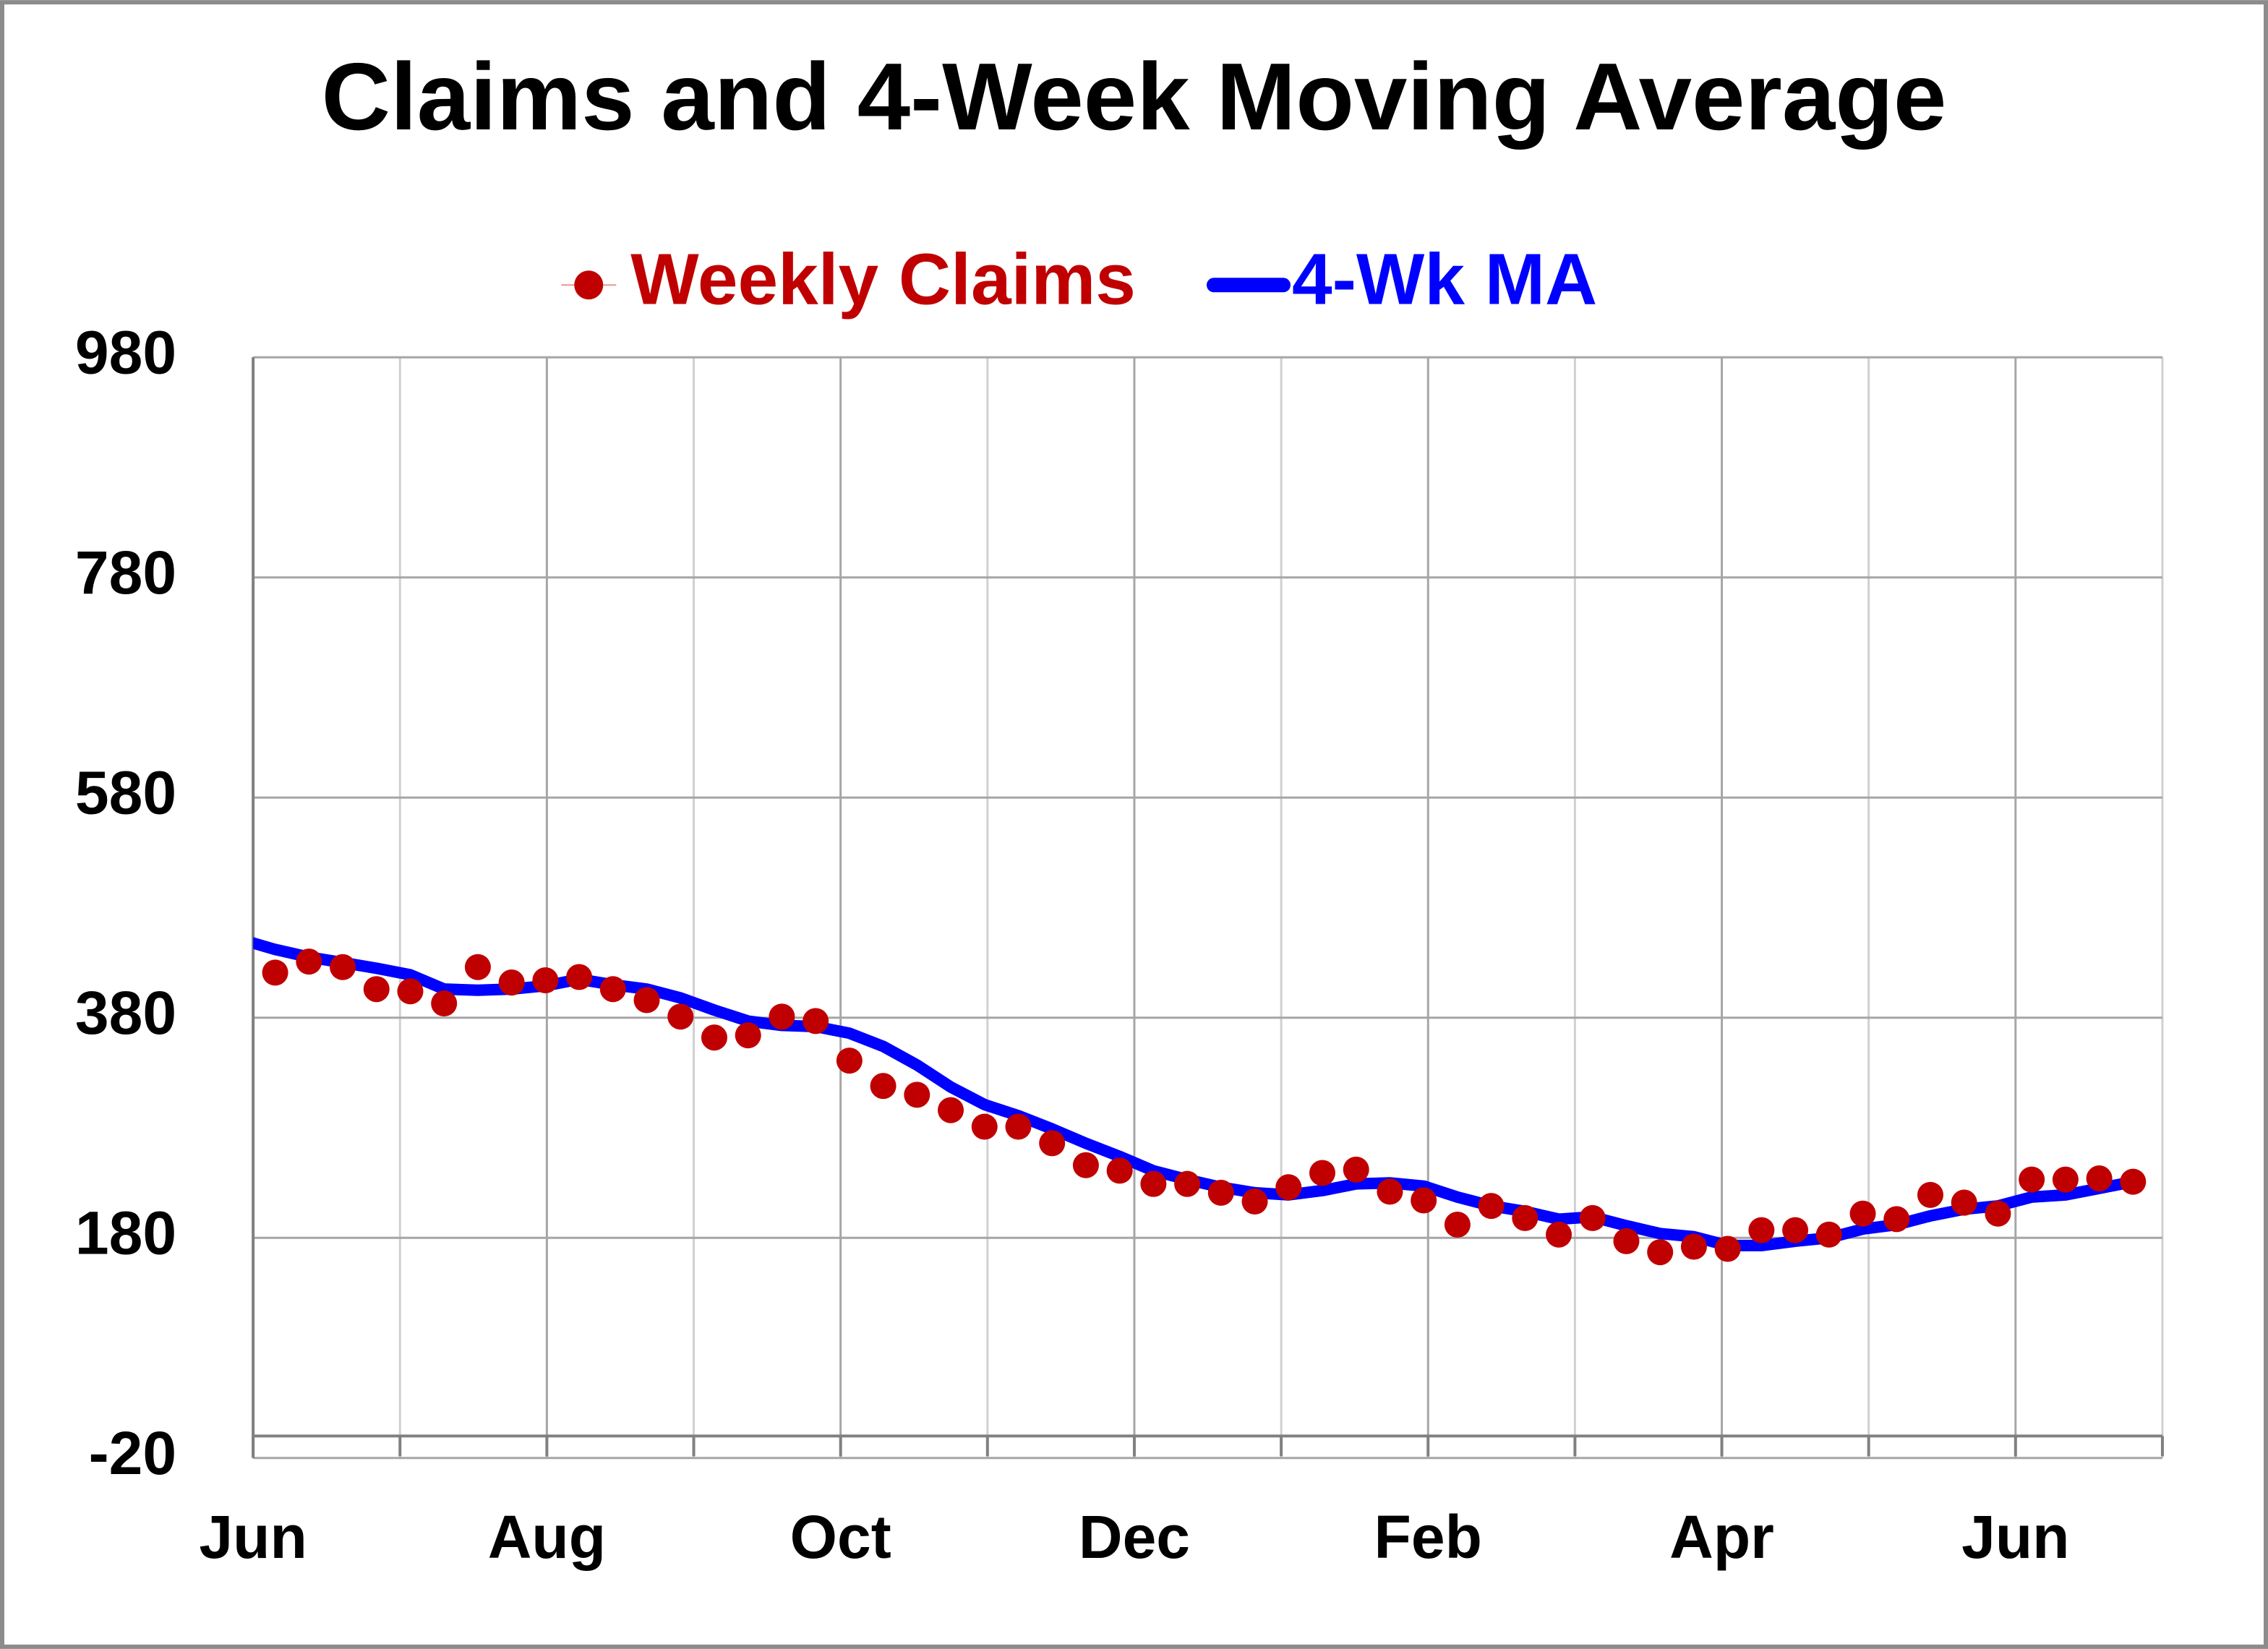  What do you see at coordinates (132, 1453) in the screenshot?
I see `y-tick-label: -20` at bounding box center [132, 1453].